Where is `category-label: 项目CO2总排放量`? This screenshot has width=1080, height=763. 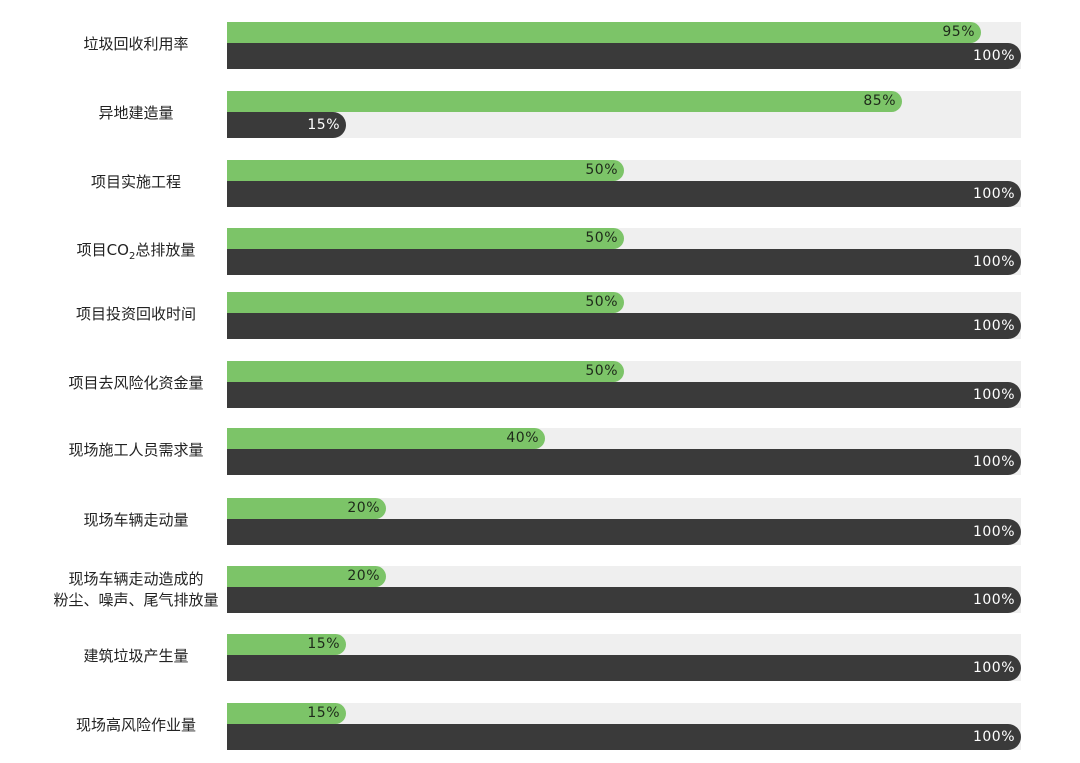 category-label: 项目CO2总排放量 is located at coordinates (136, 251).